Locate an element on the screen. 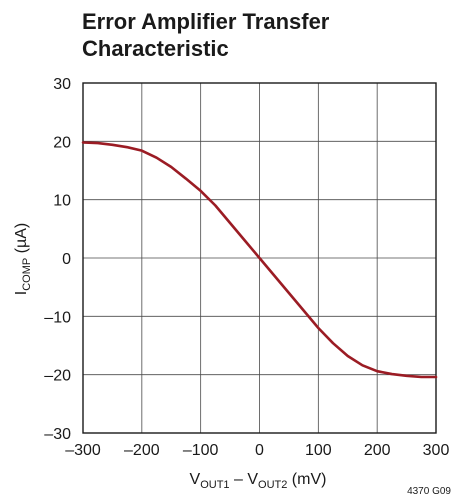 The width and height of the screenshot is (454, 498). x-tick-label: –100 is located at coordinates (201, 450).